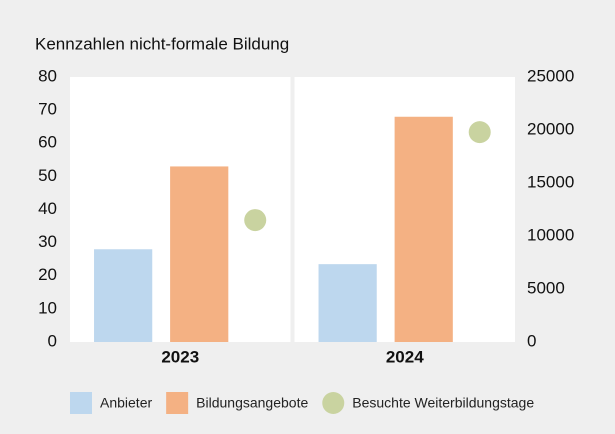 This screenshot has width=615, height=434. I want to click on y-tick-label: 40, so click(47, 208).